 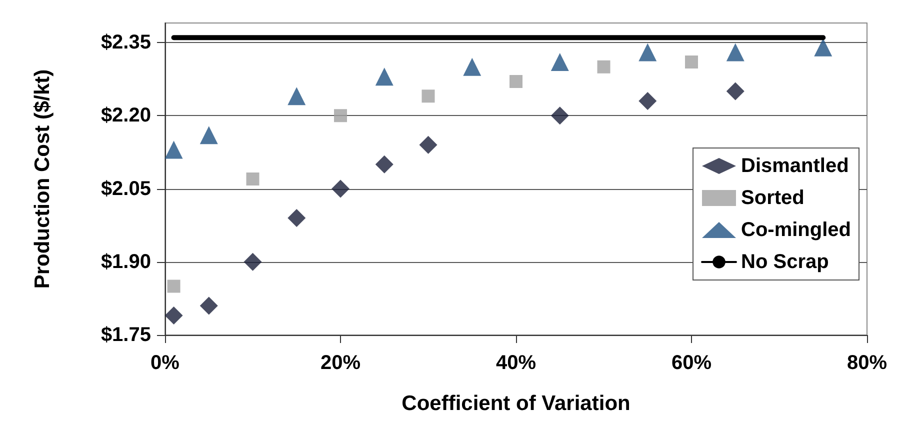 I want to click on y-axis-title: Production Cost ($/kt), so click(x=42, y=179).